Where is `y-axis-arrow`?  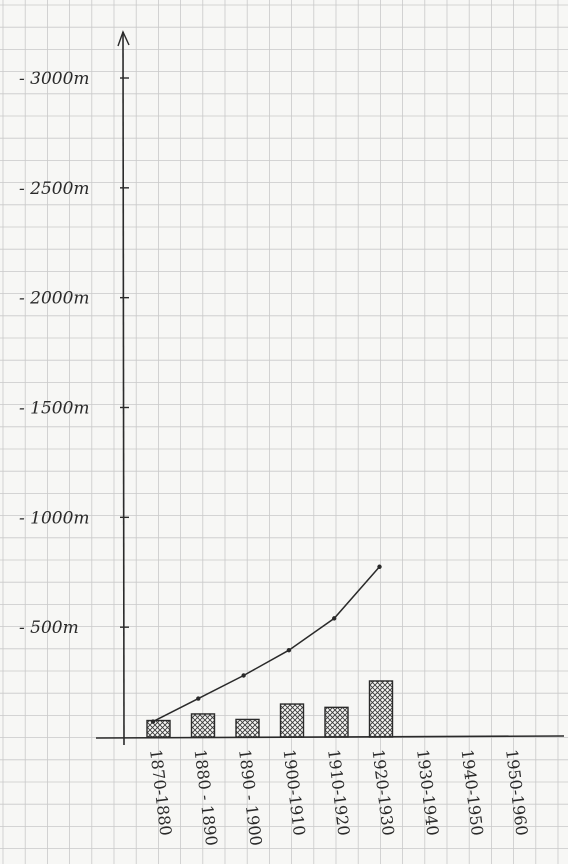 y-axis-arrow is located at coordinates (123, 38).